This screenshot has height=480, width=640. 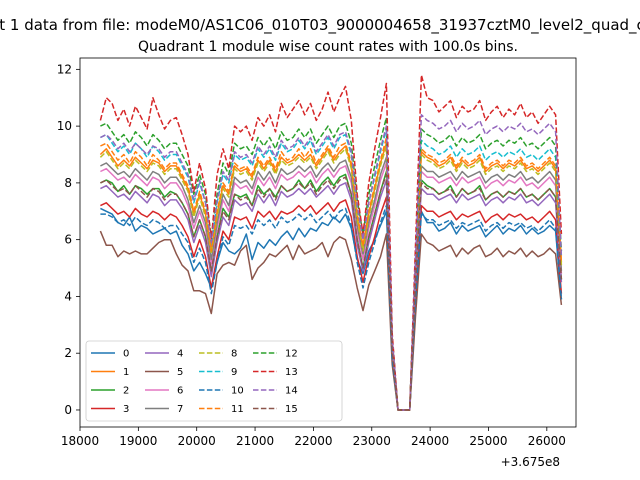 What do you see at coordinates (138, 441) in the screenshot?
I see `x-tick-label: 19000` at bounding box center [138, 441].